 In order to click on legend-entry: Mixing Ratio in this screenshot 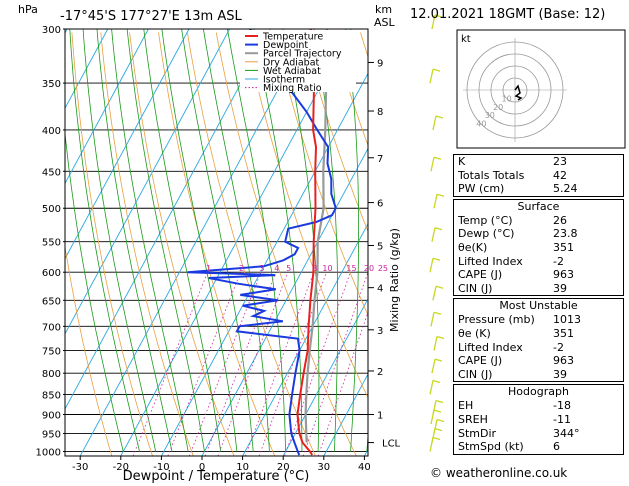, I will do `click(292, 88)`.